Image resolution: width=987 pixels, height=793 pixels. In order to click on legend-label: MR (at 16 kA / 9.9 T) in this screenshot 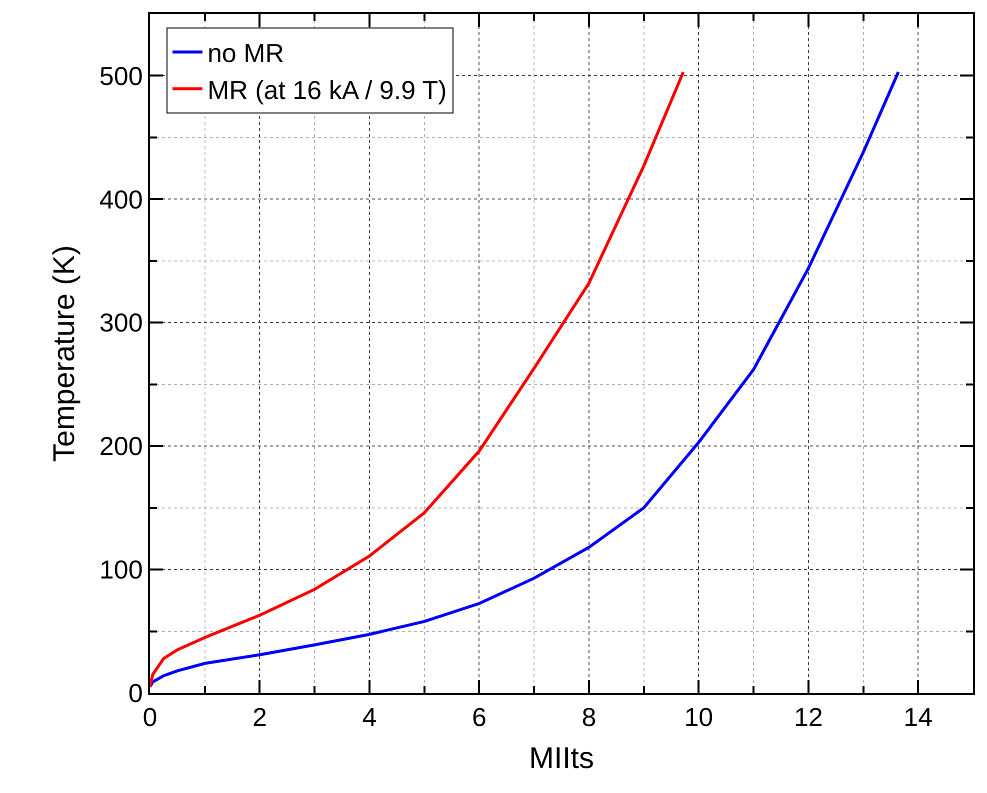, I will do `click(327, 89)`.